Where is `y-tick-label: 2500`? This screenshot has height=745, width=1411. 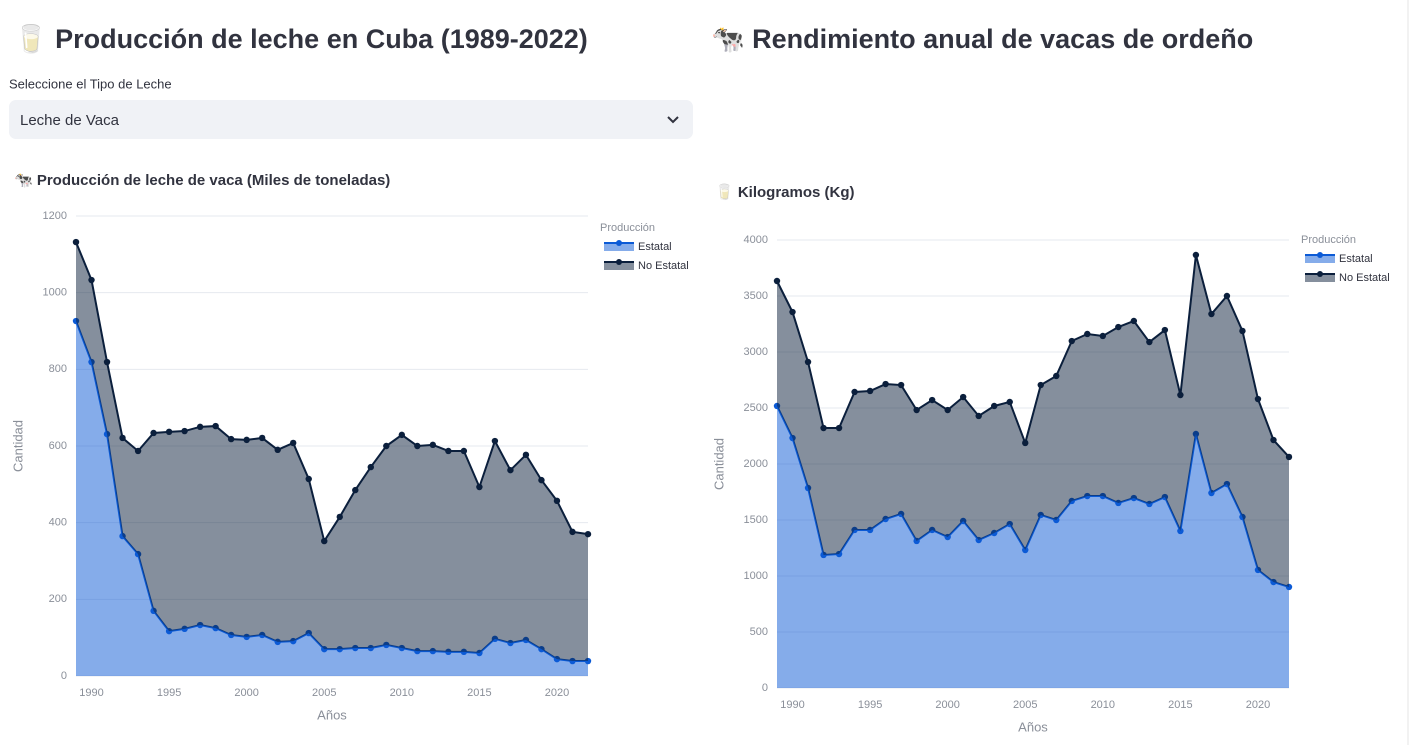 y-tick-label: 2500 is located at coordinates (756, 408).